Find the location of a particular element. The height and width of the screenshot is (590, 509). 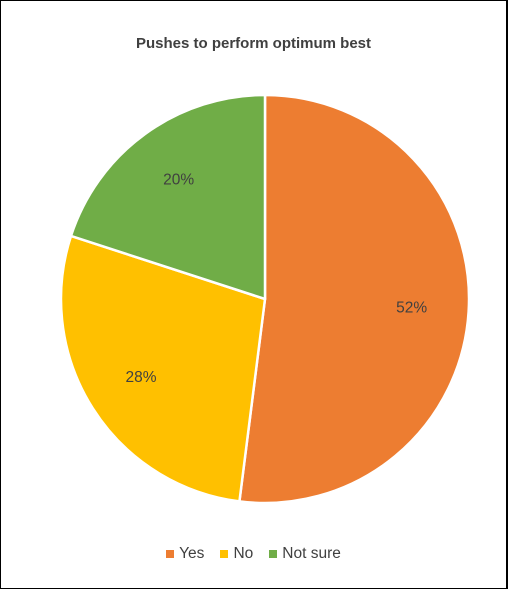

data-label-no: 28% is located at coordinates (140, 377).